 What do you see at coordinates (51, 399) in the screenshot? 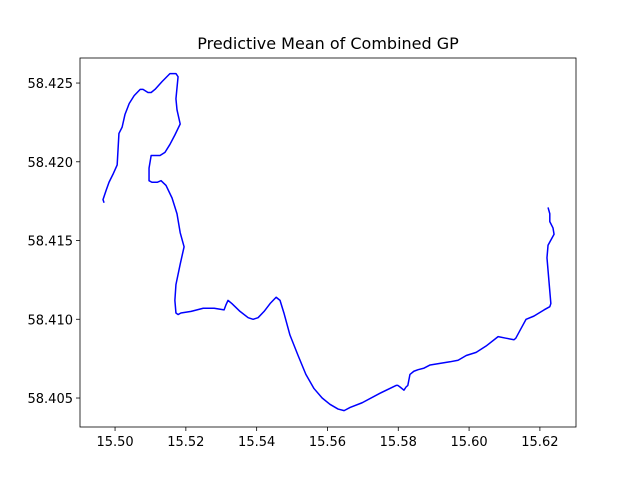
I see `y-tick-label: 58.405` at bounding box center [51, 399].